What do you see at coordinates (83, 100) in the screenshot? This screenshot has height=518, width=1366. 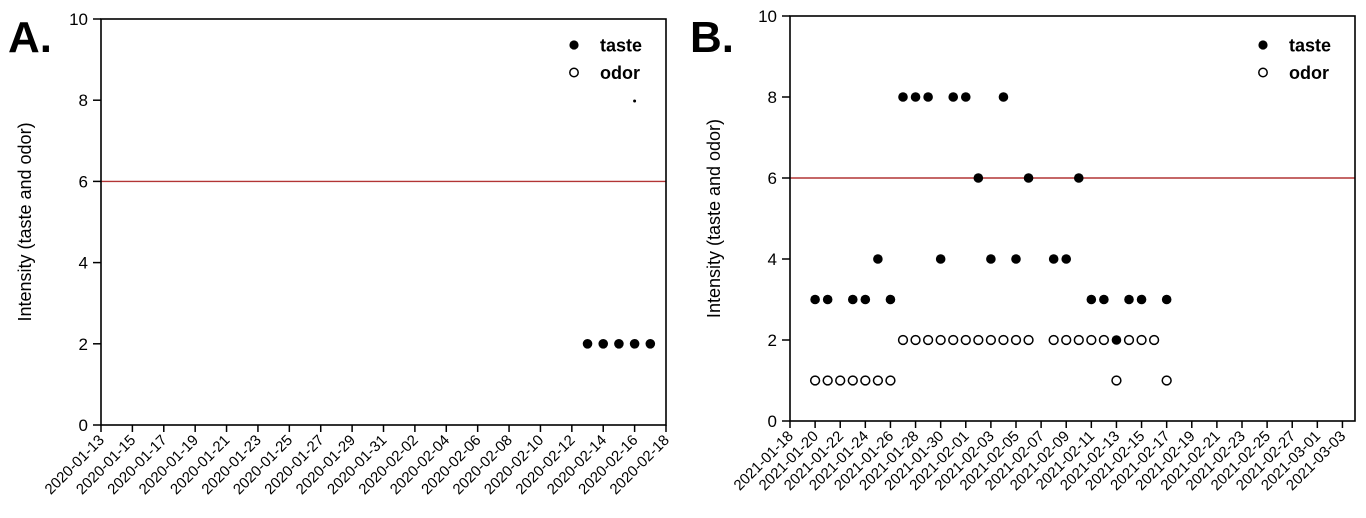 I see `y-tick-label-A: 8` at bounding box center [83, 100].